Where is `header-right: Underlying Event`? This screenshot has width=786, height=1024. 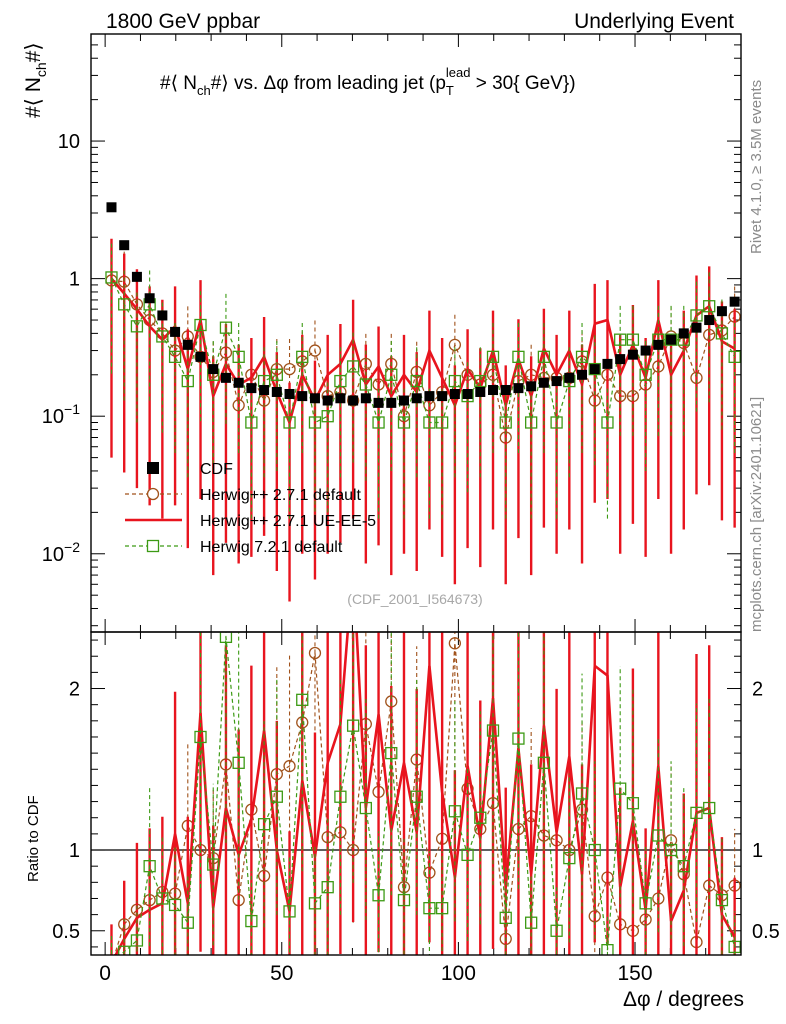
header-right: Underlying Event is located at coordinates (654, 21).